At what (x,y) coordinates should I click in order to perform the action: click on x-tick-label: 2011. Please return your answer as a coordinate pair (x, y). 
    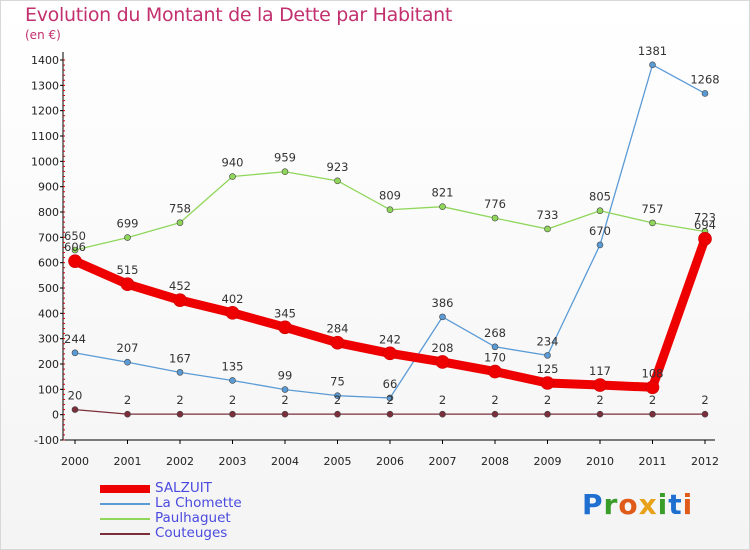
    Looking at the image, I should click on (653, 461).